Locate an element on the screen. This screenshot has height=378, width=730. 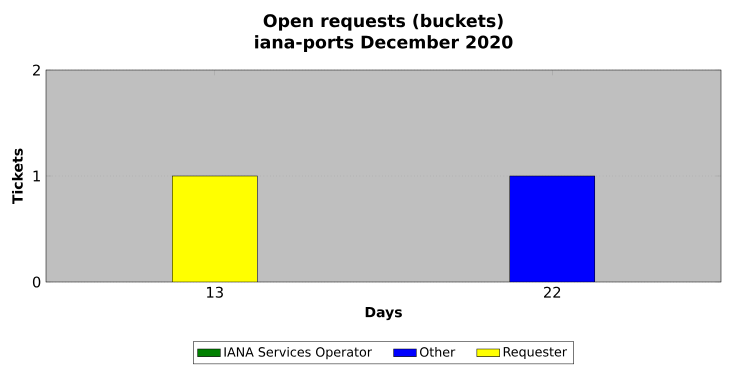
y-tick-label: 0 is located at coordinates (36, 282).